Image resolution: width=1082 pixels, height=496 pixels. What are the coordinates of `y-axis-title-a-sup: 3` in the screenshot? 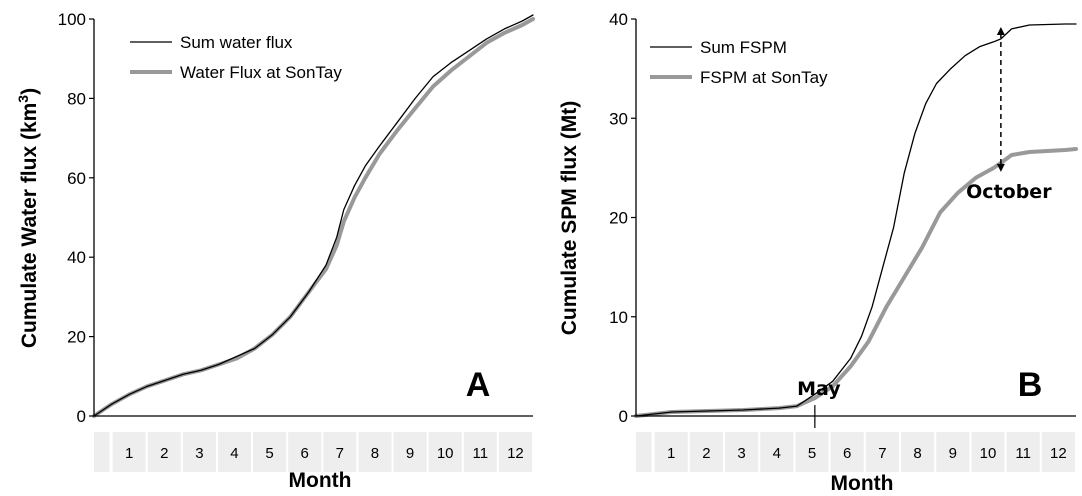 It's located at (23, 99).